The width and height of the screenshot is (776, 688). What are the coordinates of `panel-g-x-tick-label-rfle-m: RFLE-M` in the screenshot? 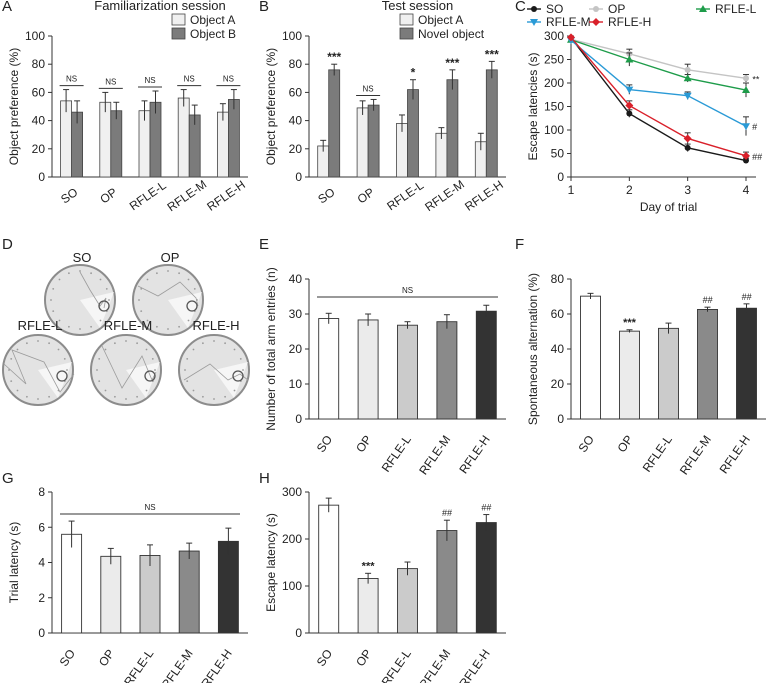 It's located at (177, 665).